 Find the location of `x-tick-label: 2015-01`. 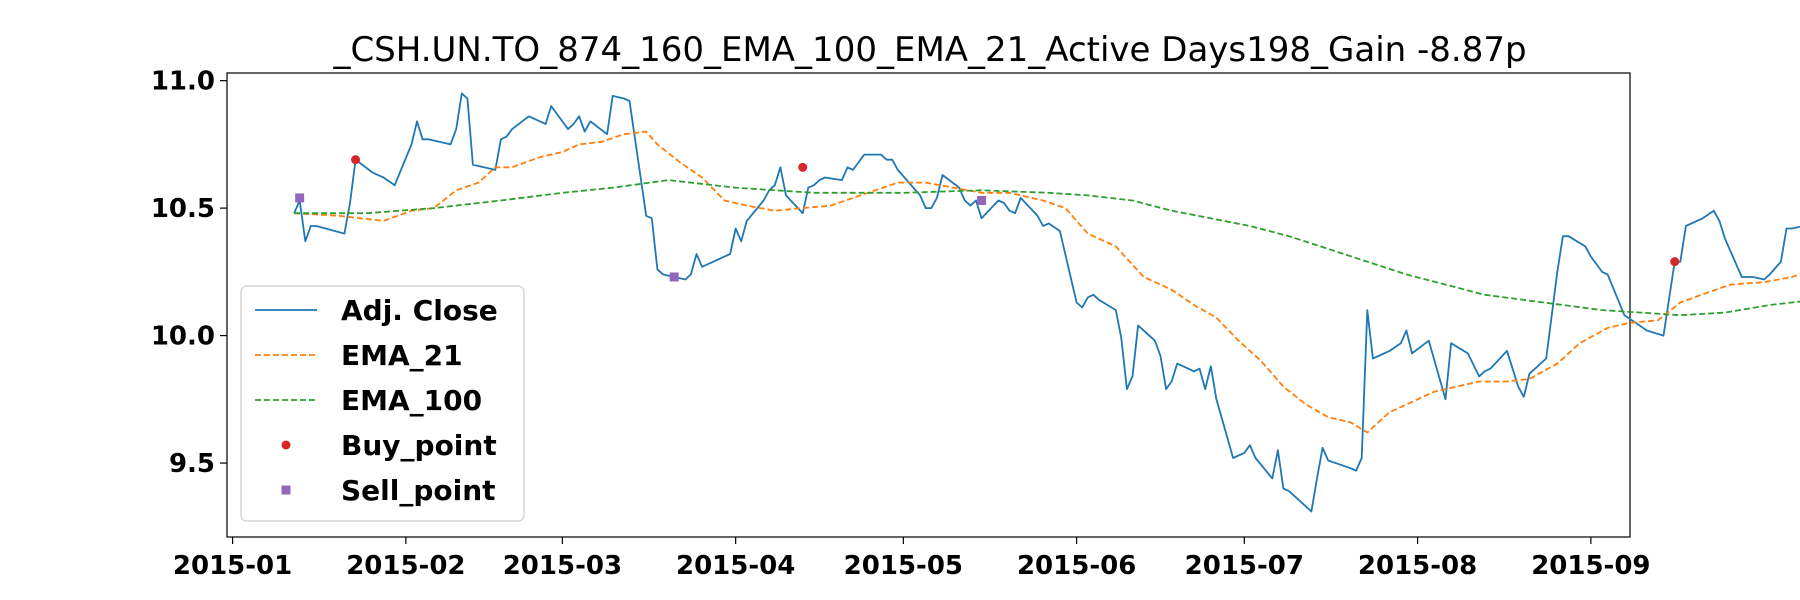

x-tick-label: 2015-01 is located at coordinates (232, 566).